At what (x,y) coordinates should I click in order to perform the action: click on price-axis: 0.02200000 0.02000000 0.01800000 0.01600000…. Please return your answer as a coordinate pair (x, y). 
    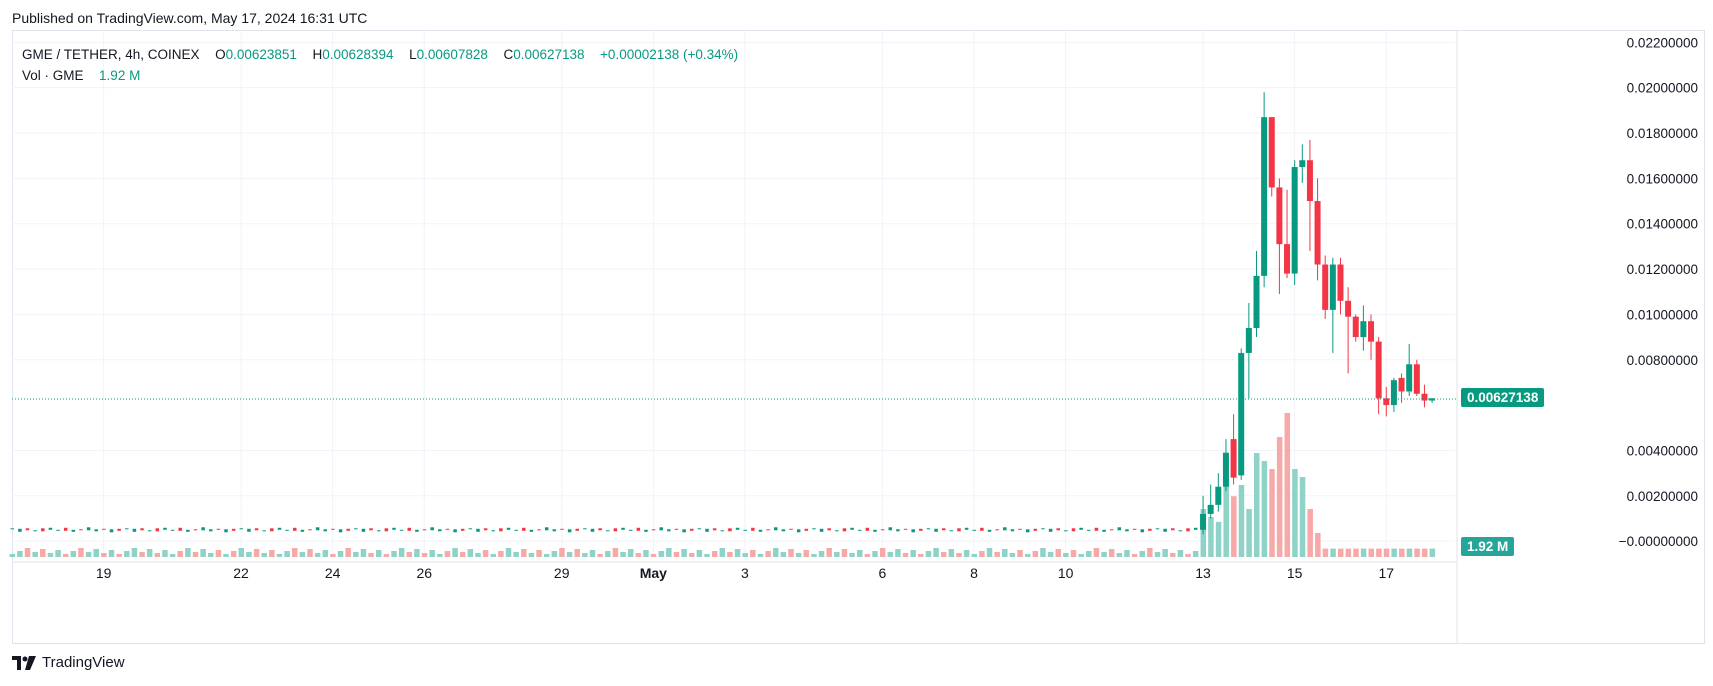
    Looking at the image, I should click on (1577, 337).